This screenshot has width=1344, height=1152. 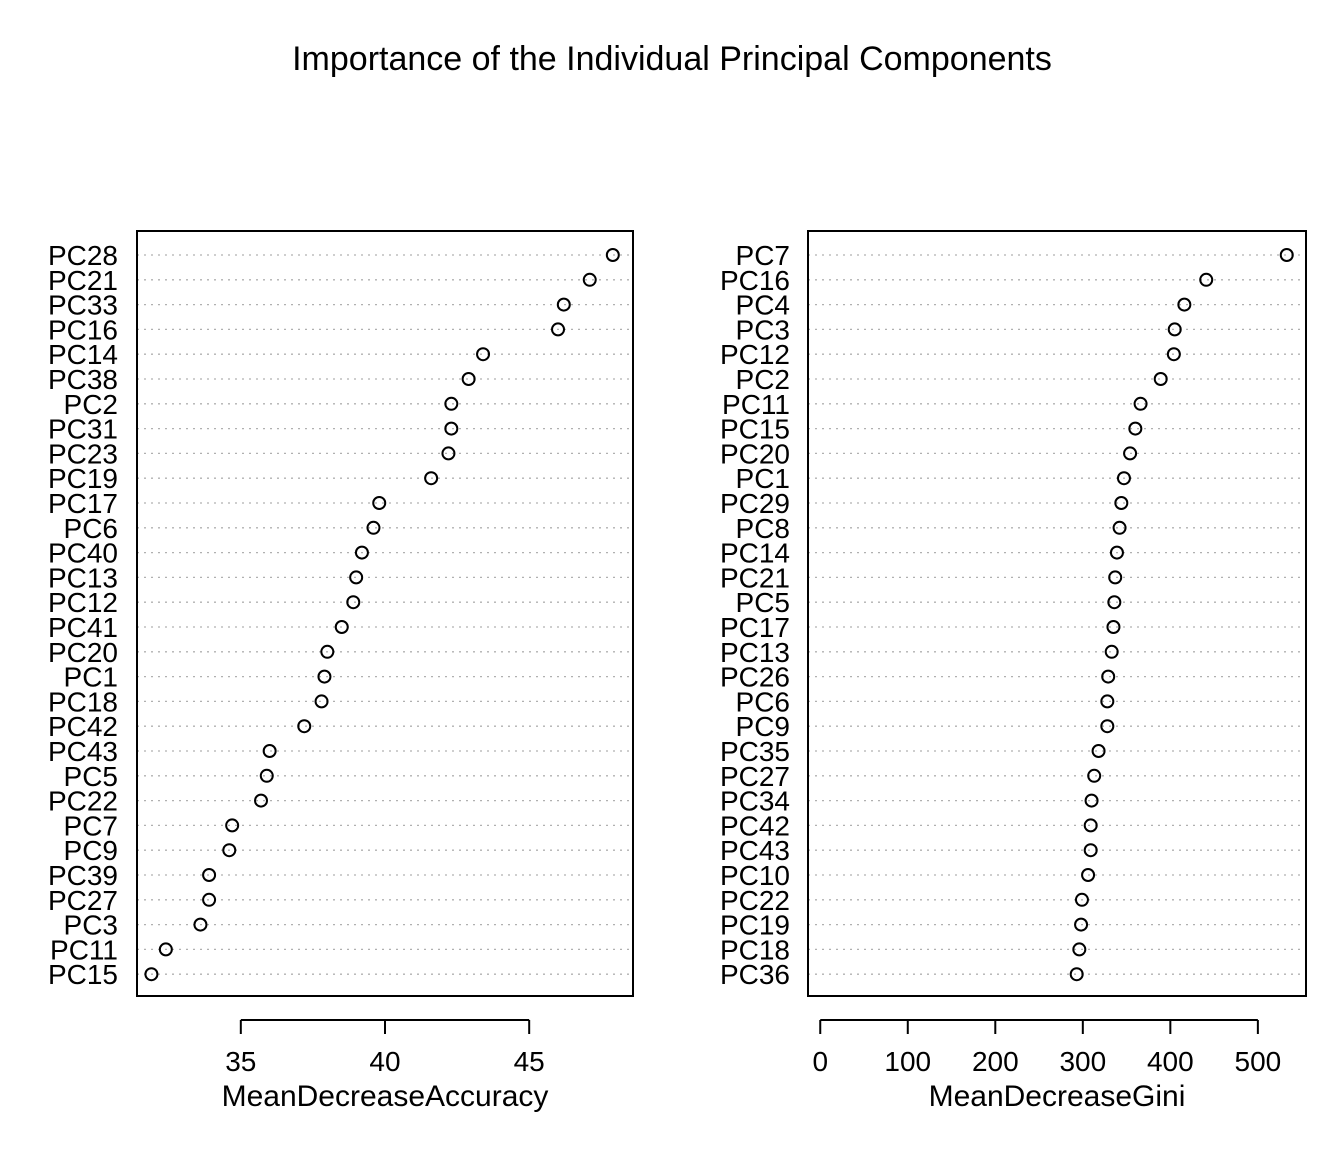 What do you see at coordinates (83, 553) in the screenshot?
I see `category-label: PC40` at bounding box center [83, 553].